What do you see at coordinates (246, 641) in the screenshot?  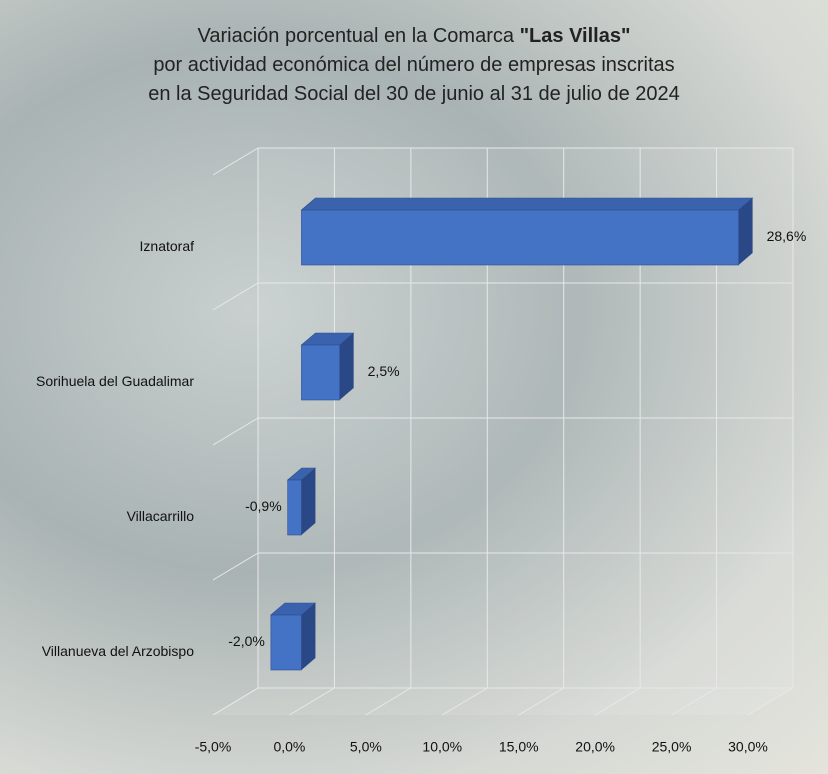 I see `value-label: -2,0%` at bounding box center [246, 641].